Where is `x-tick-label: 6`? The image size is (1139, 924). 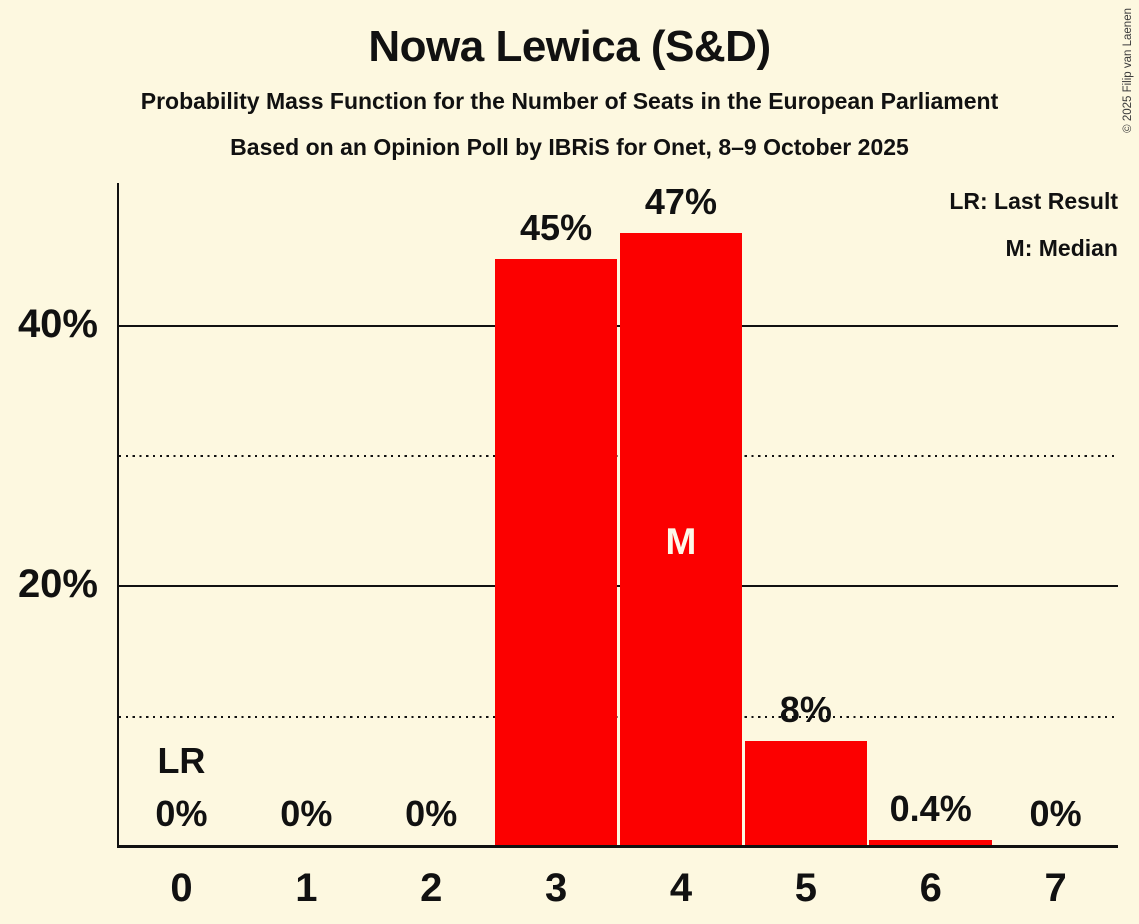 x-tick-label: 6 is located at coordinates (930, 888).